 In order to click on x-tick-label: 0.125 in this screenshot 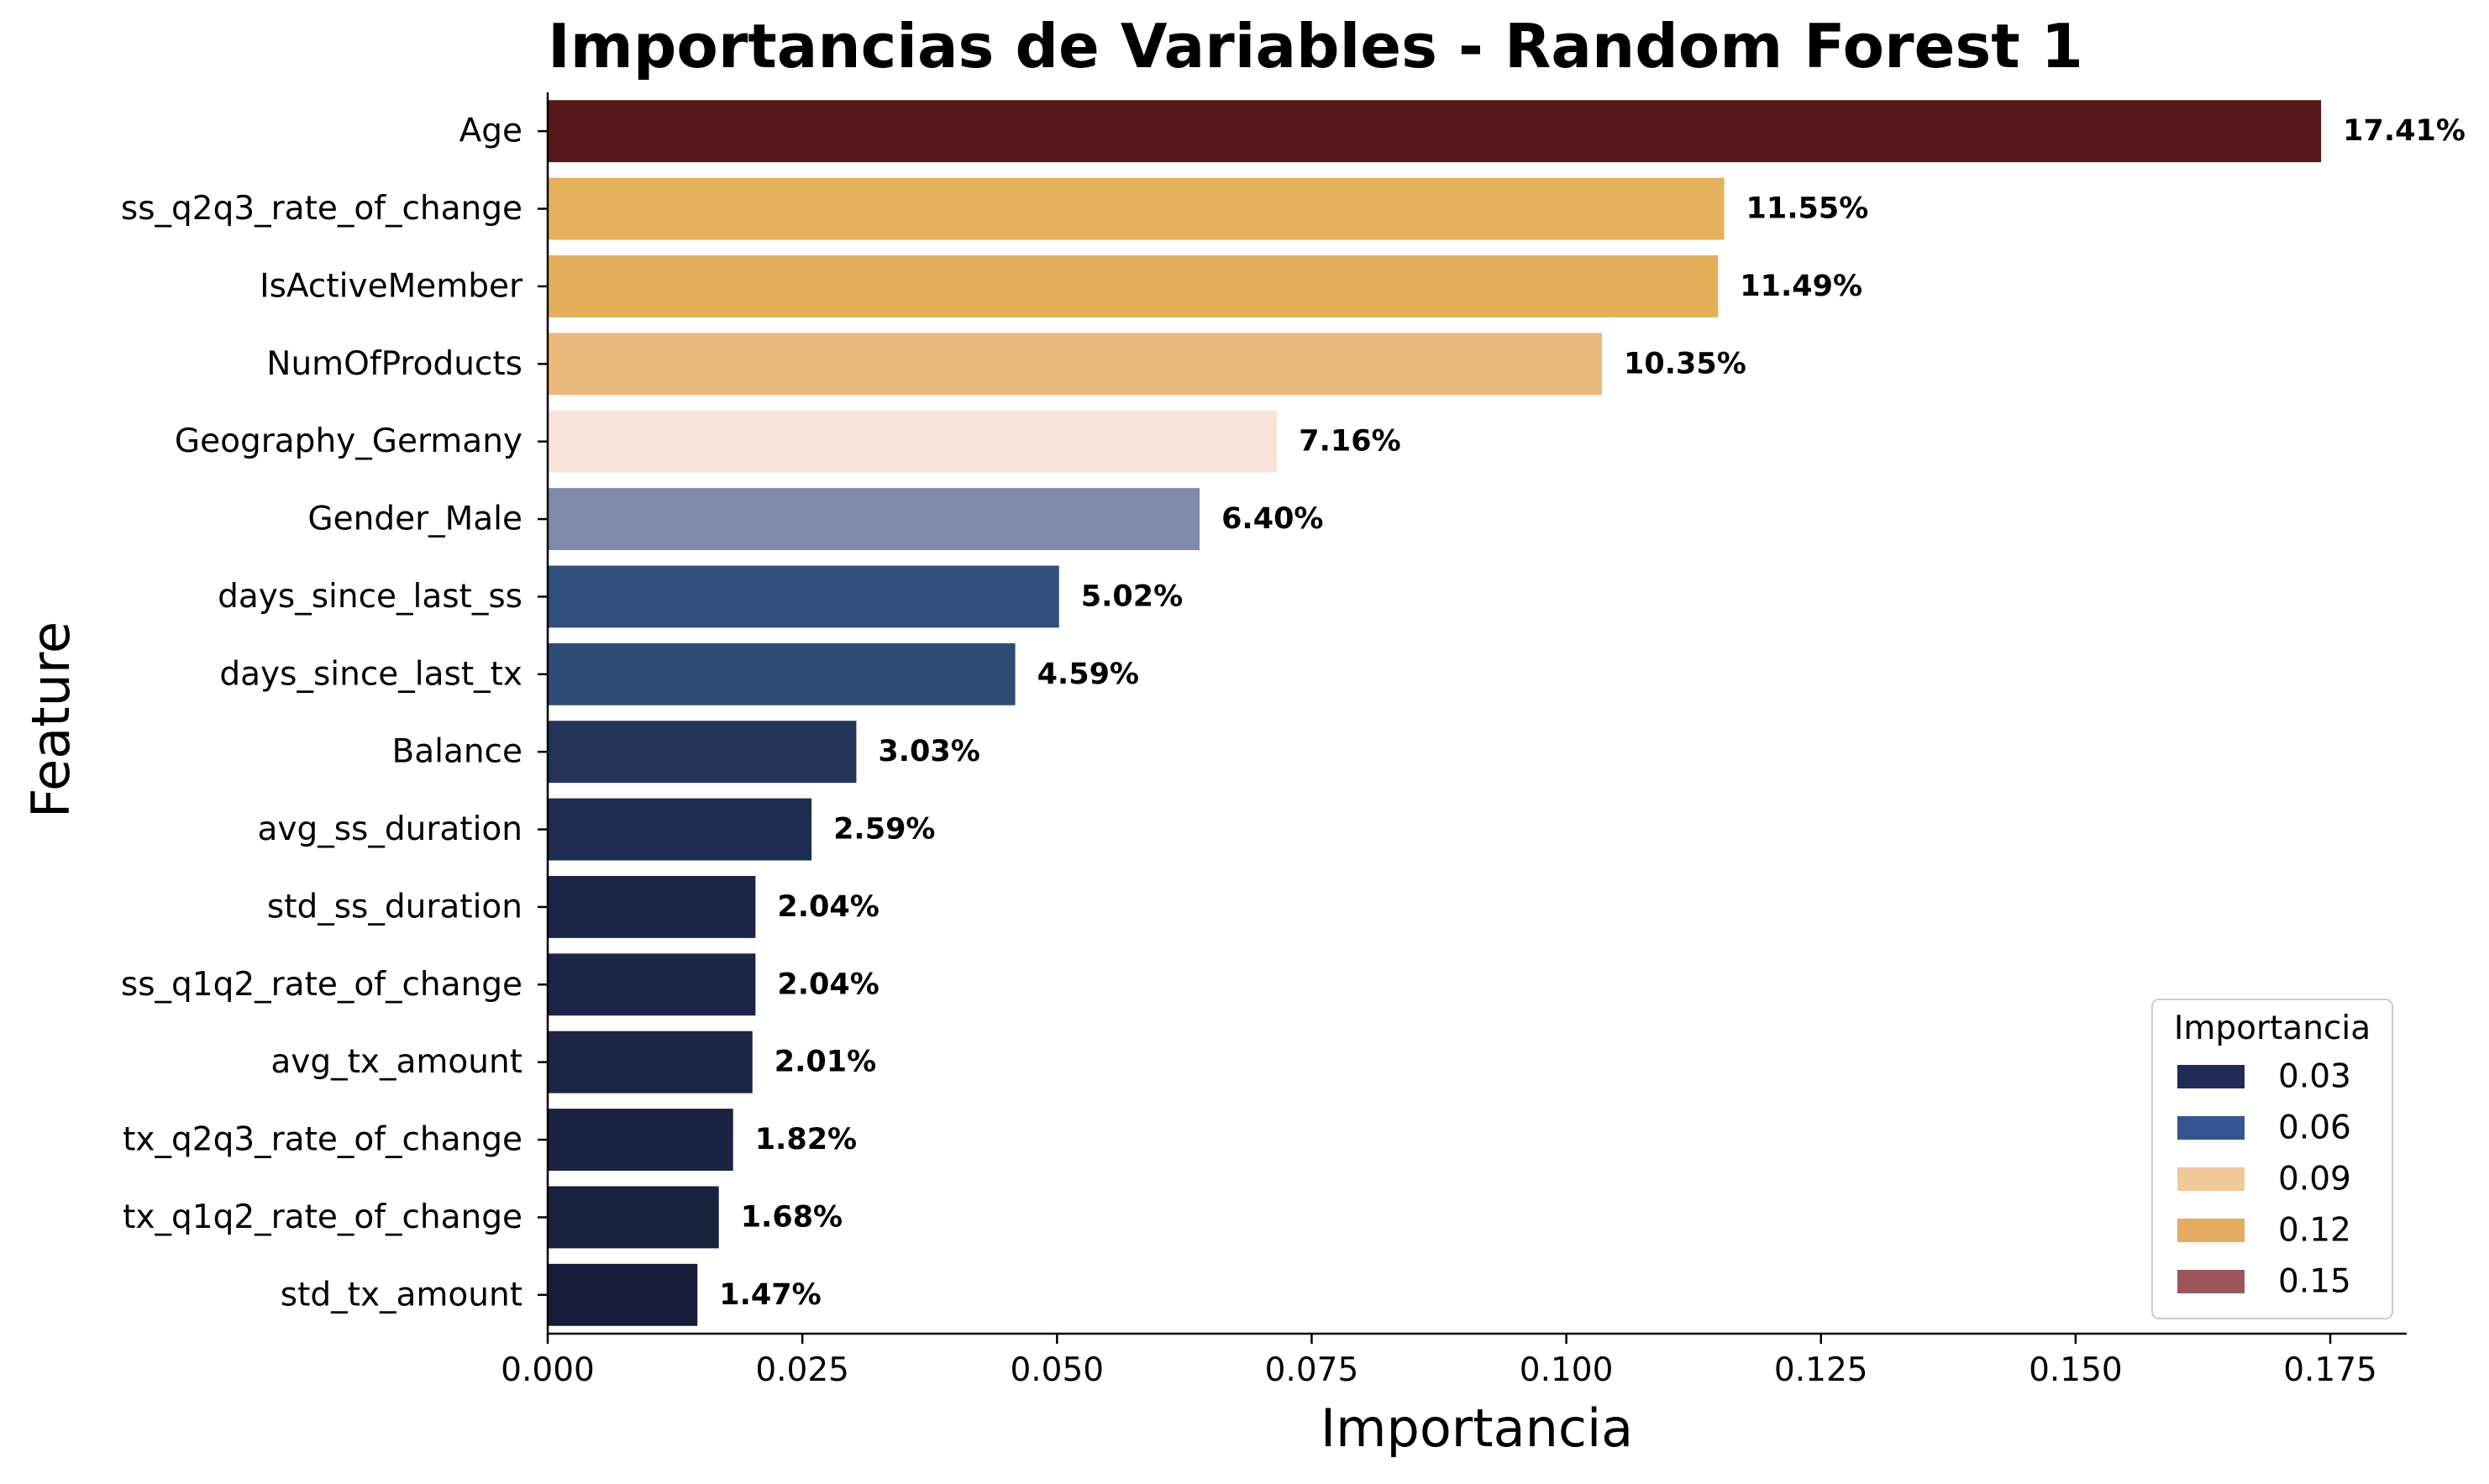, I will do `click(1821, 1370)`.